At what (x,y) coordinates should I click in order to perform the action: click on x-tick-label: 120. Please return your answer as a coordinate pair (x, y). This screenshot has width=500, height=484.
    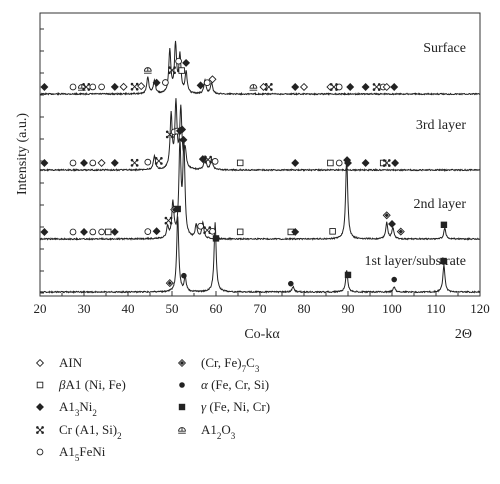
    Looking at the image, I should click on (480, 308).